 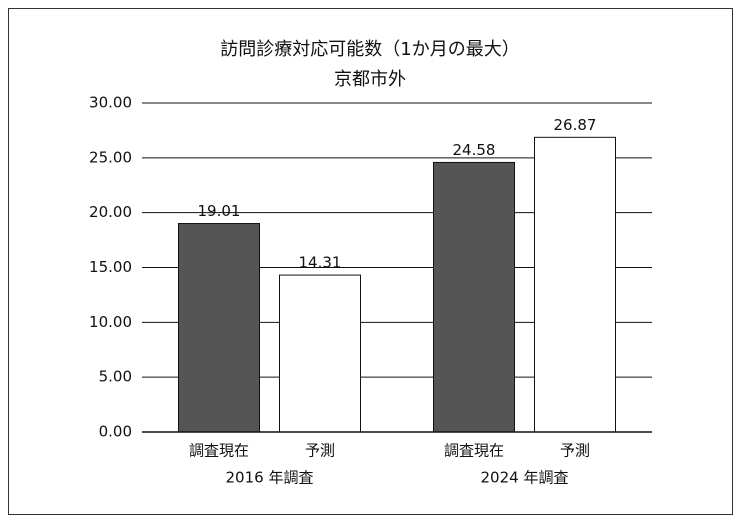 What do you see at coordinates (110, 103) in the screenshot?
I see `y-tick-label: 30.00` at bounding box center [110, 103].